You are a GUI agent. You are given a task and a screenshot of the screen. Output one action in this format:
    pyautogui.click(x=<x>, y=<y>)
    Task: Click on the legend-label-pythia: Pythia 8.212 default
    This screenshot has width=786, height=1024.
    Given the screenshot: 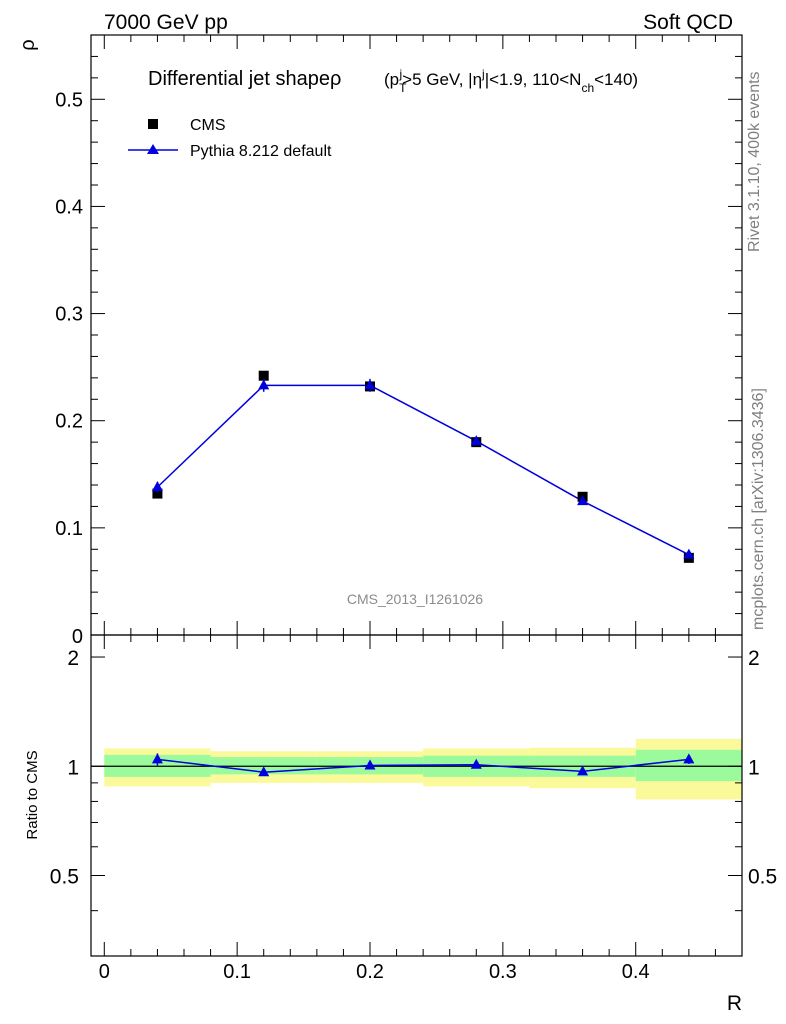 What is the action you would take?
    pyautogui.click(x=261, y=151)
    